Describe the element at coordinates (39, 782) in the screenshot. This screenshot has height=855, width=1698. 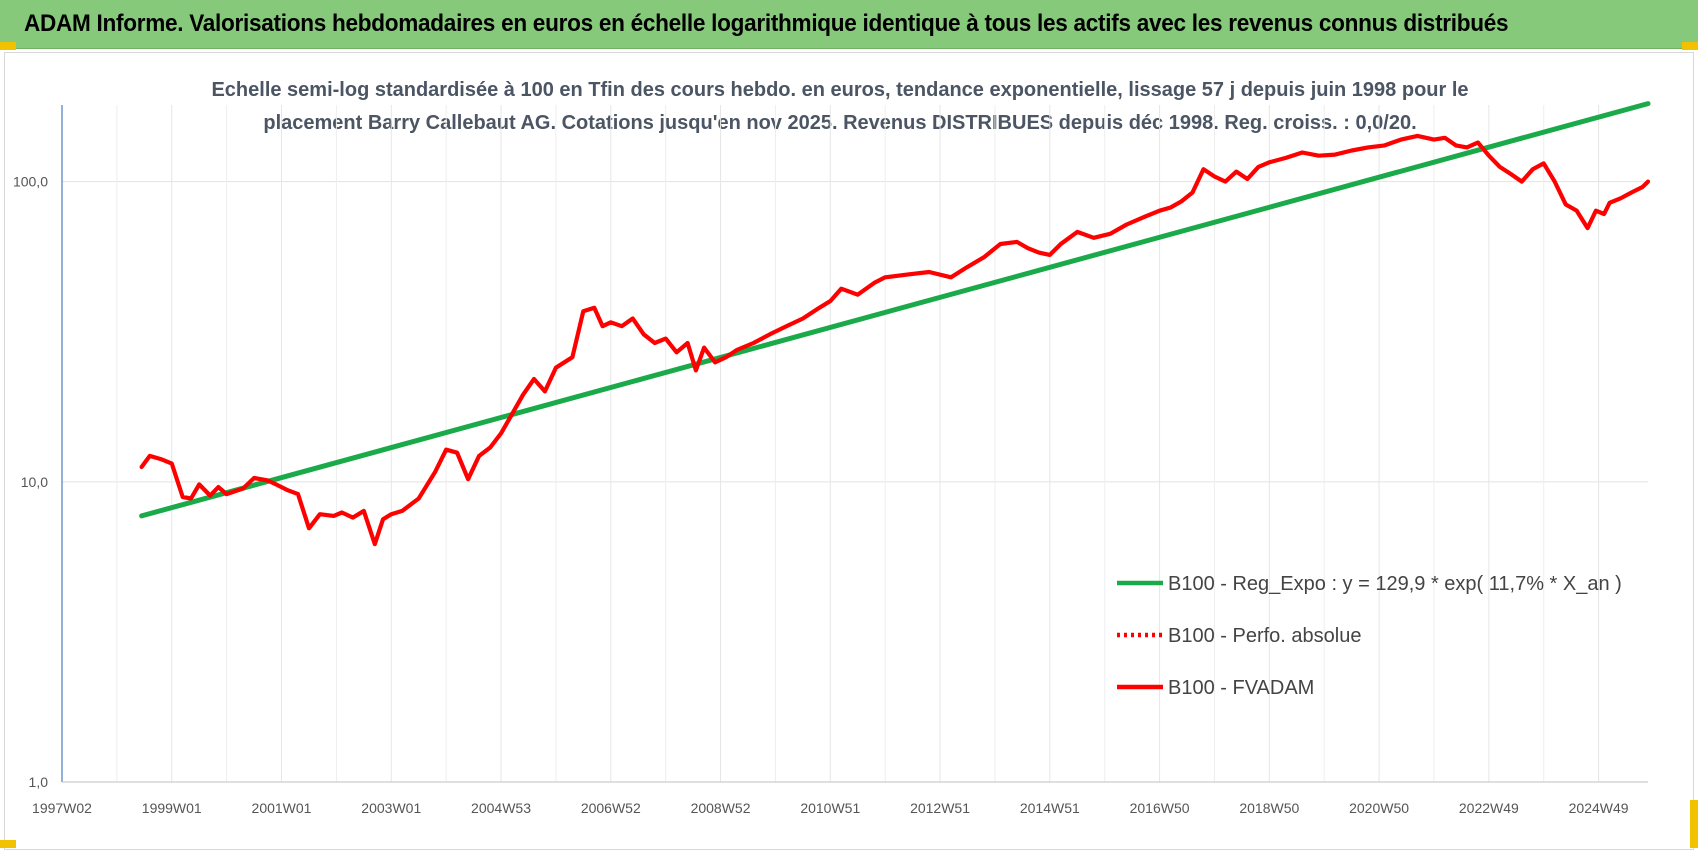
I see `y-tick-label: 1,0` at that location.